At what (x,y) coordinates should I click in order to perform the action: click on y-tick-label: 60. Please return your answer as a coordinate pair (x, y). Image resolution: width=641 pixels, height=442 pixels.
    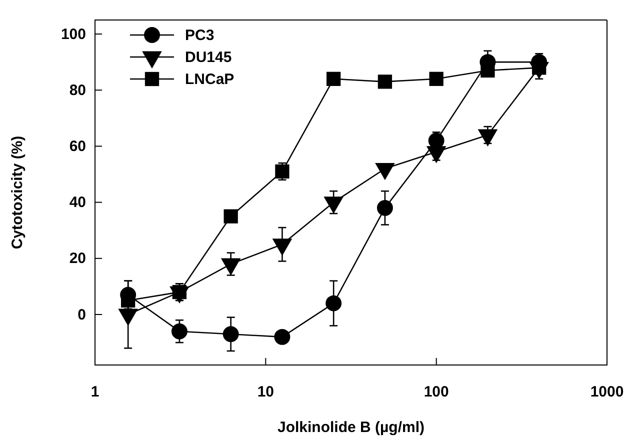
    Looking at the image, I should click on (77, 147).